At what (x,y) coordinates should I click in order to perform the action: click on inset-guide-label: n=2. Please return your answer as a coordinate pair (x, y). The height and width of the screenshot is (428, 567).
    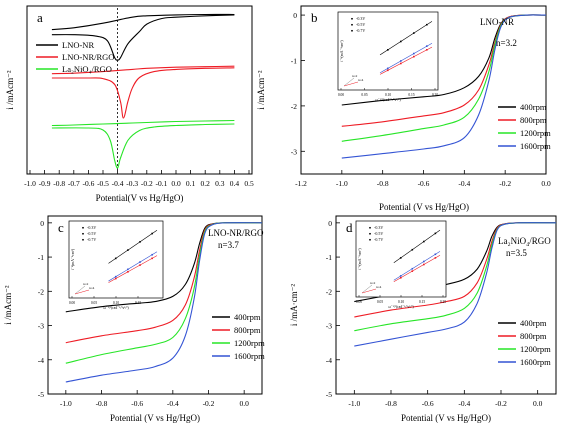
    Looking at the image, I should click on (355, 76).